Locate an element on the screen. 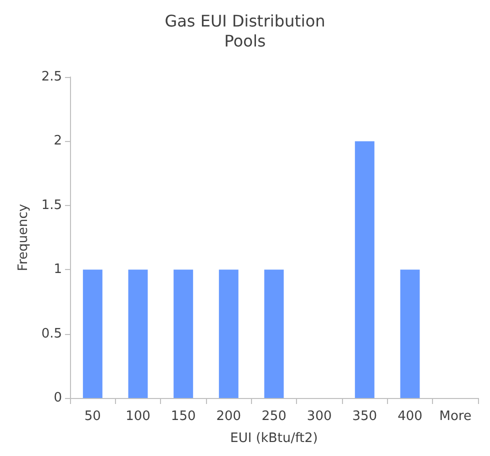 The image size is (490, 456). y-tick-label: 1.5 is located at coordinates (51, 205).